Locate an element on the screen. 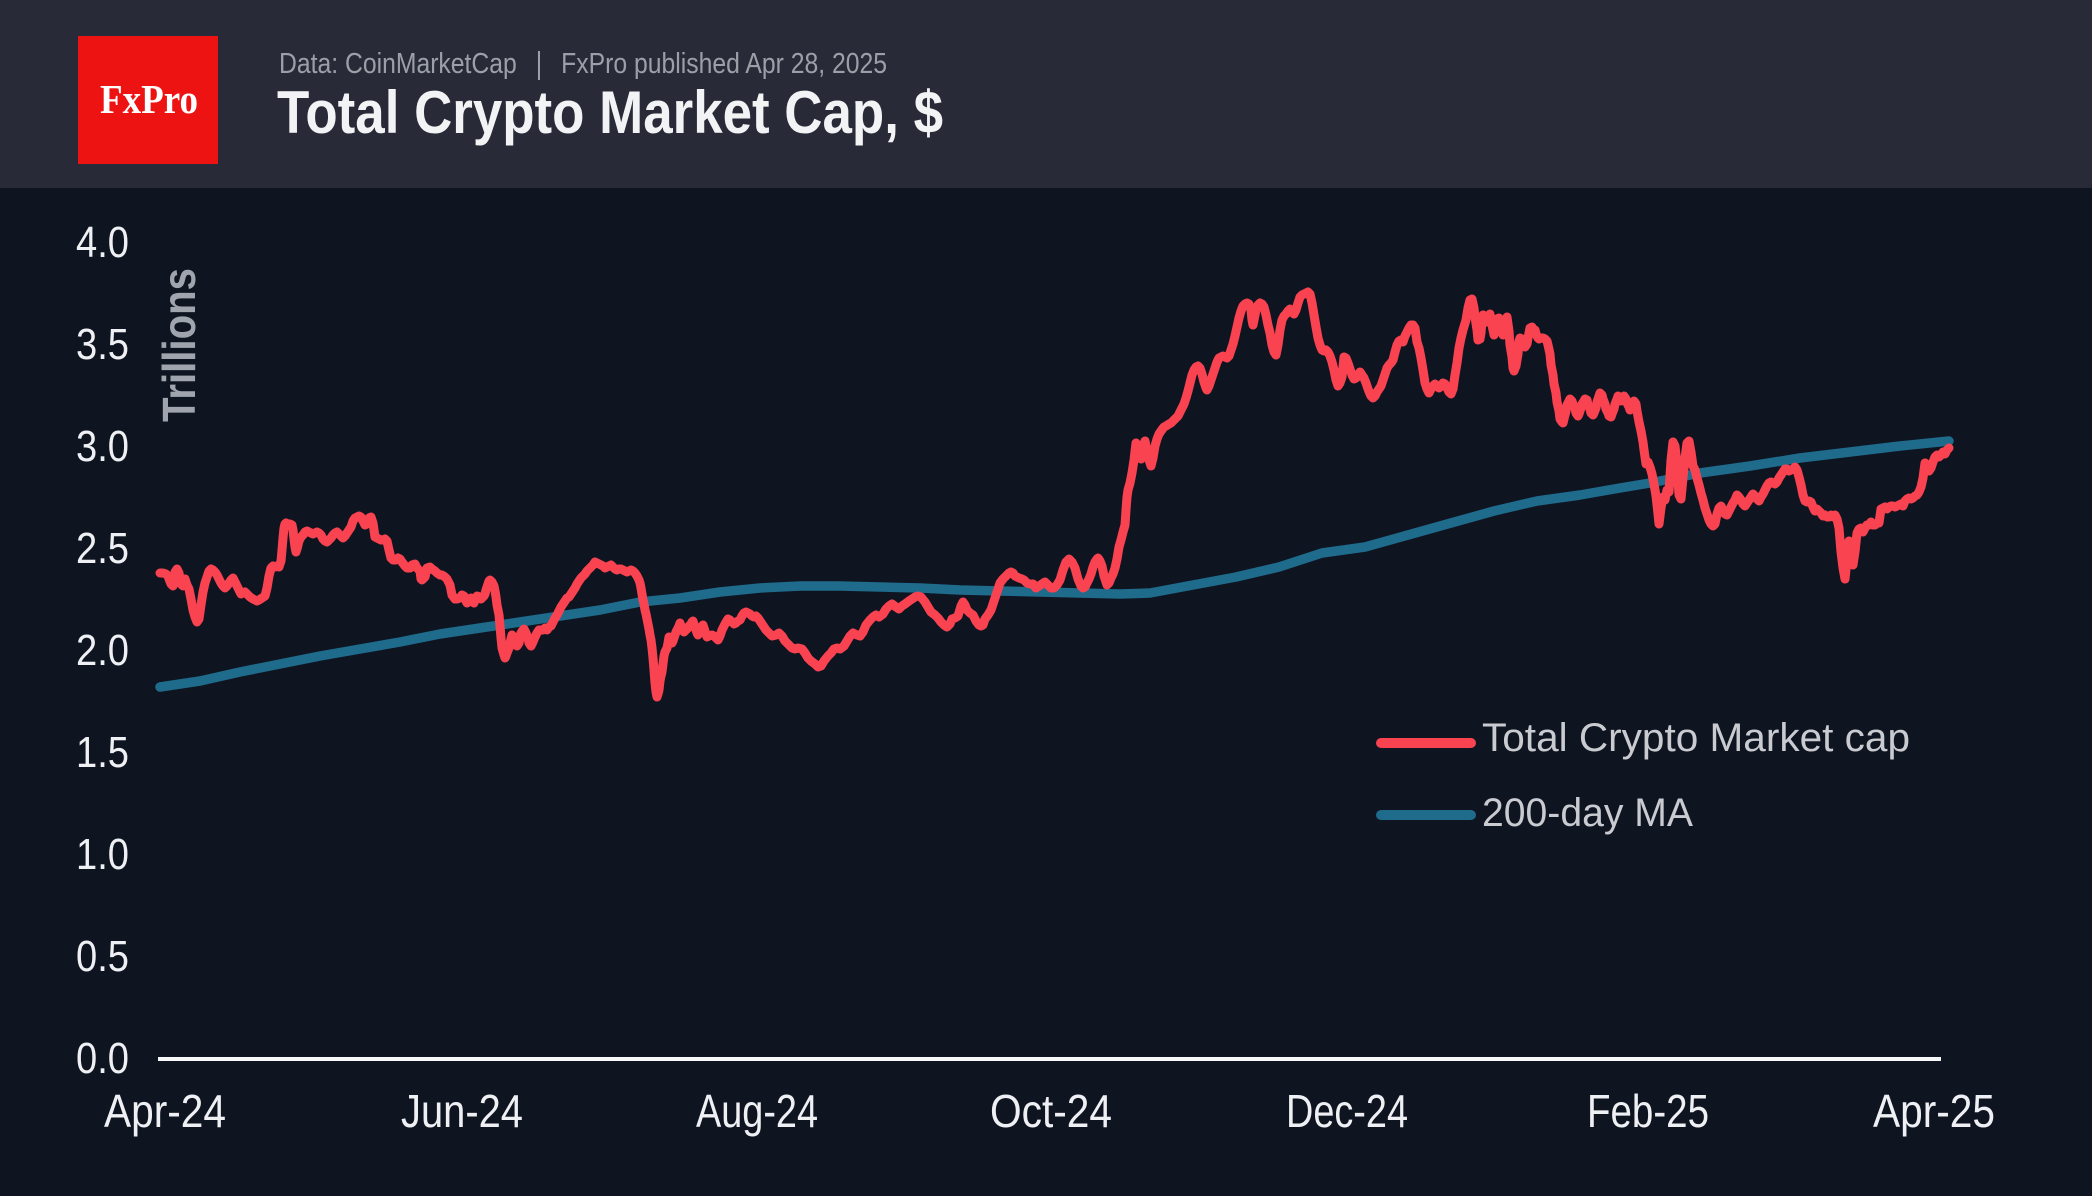  svg-text: Oct-24 is located at coordinates (1051, 1111).